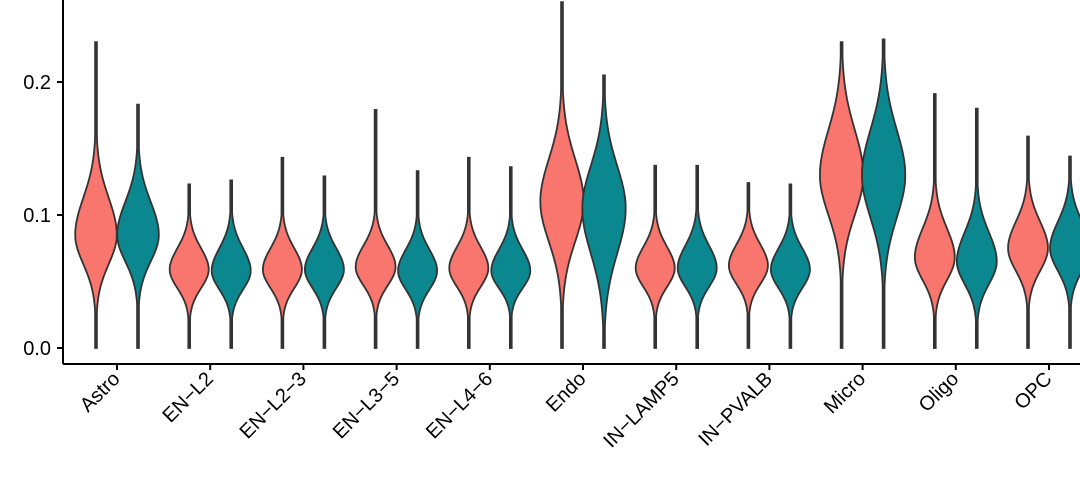 This screenshot has width=1080, height=481. What do you see at coordinates (735, 409) in the screenshot?
I see `x-tick-label: IN−PVALB` at bounding box center [735, 409].